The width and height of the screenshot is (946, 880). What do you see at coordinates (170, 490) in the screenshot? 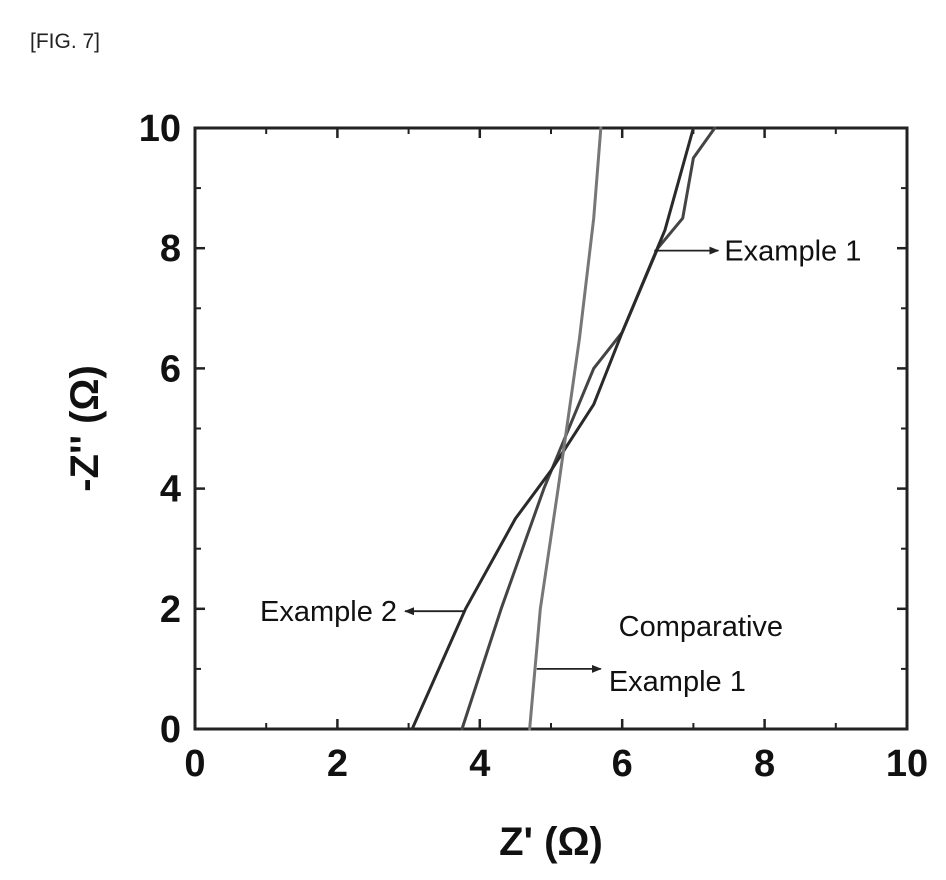
I see `y-tick-label: 4` at bounding box center [170, 490].